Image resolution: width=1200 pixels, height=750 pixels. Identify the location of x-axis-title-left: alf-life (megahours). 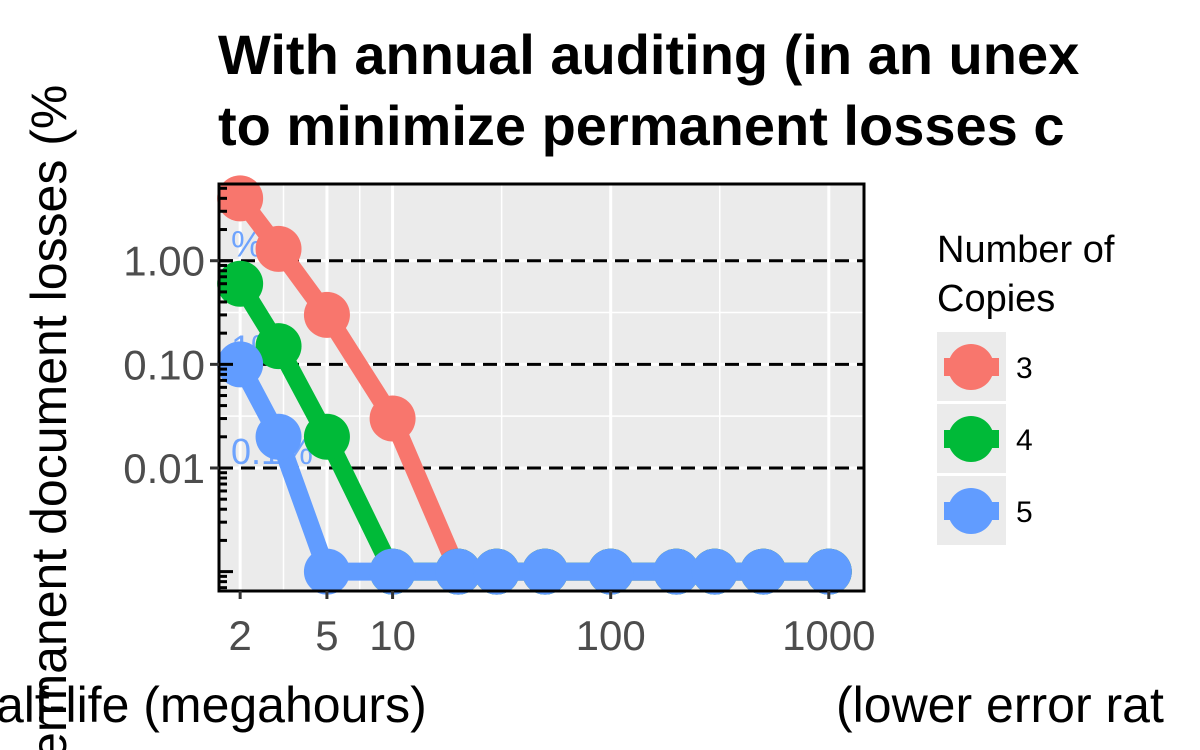
(213, 705).